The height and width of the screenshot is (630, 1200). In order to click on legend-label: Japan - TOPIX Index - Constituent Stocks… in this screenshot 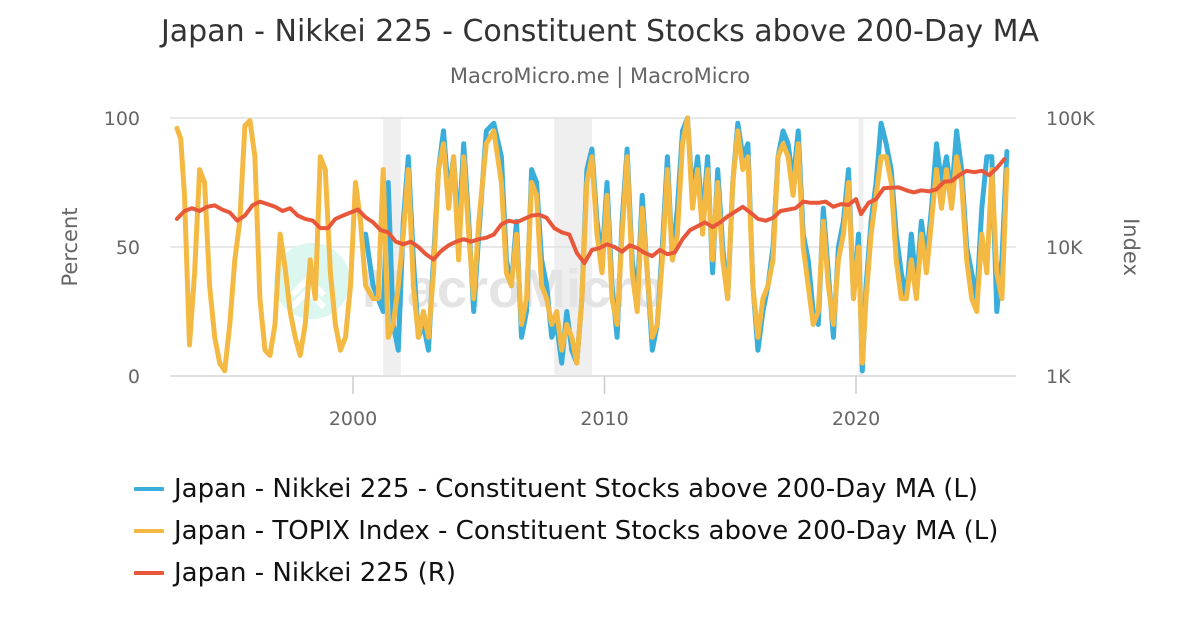, I will do `click(586, 531)`.